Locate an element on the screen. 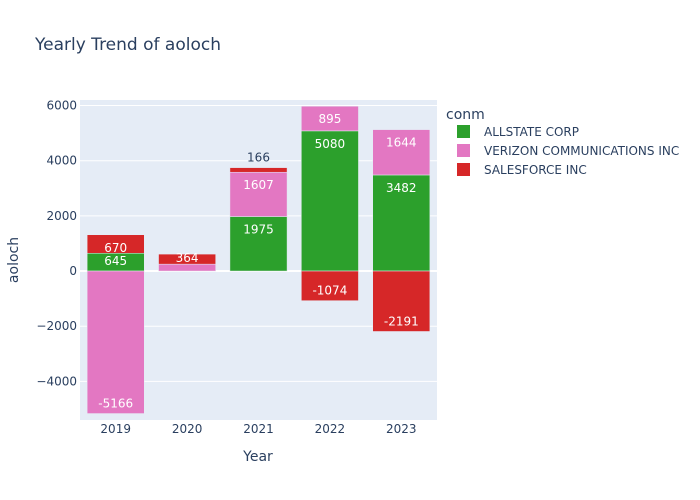 The height and width of the screenshot is (500, 700). data-label: 5080 is located at coordinates (330, 144).